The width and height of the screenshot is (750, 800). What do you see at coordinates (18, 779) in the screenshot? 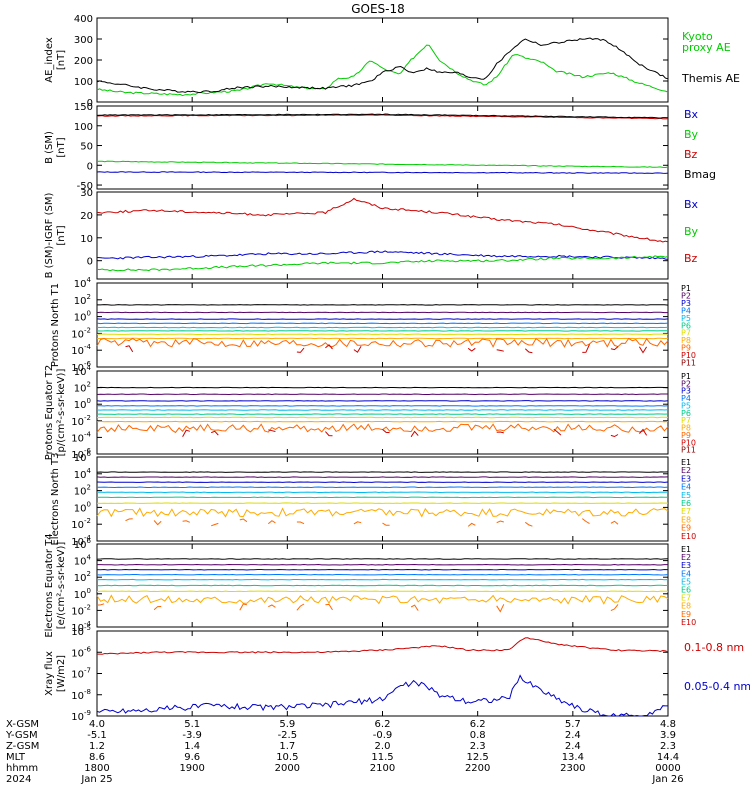
I see `ephem-row-label: 2024` at bounding box center [18, 779].